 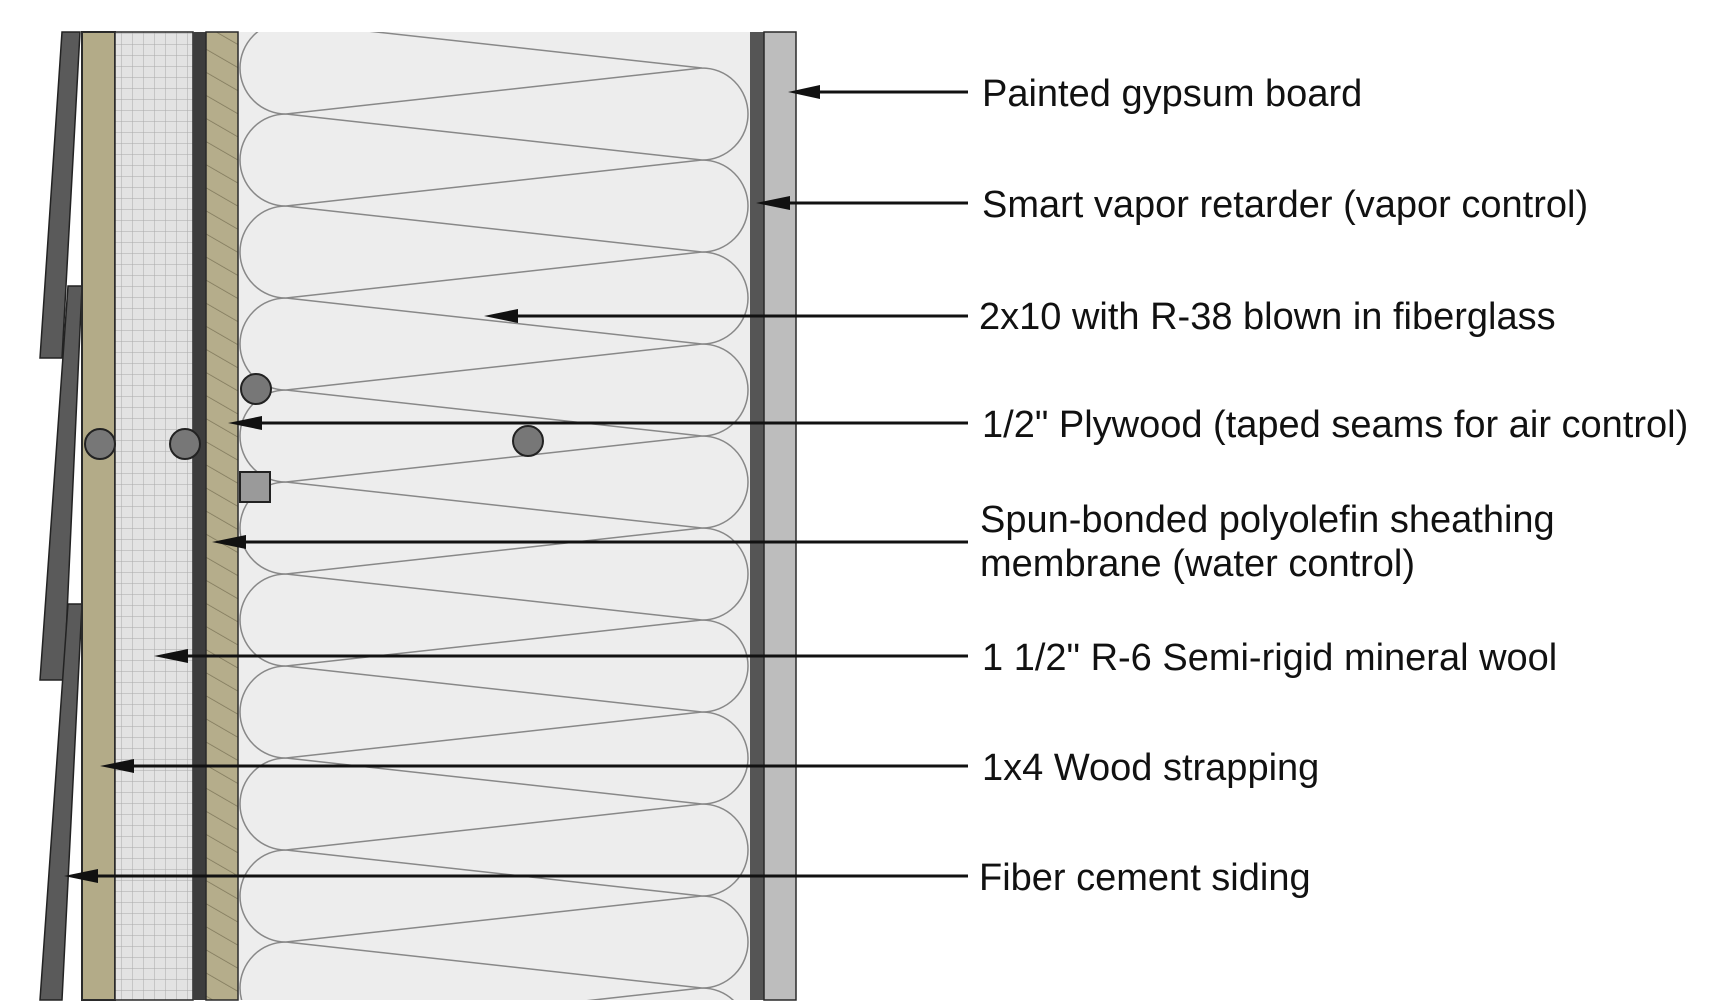 I want to click on label-membrane-line2: membrane (water control), so click(x=1197, y=564).